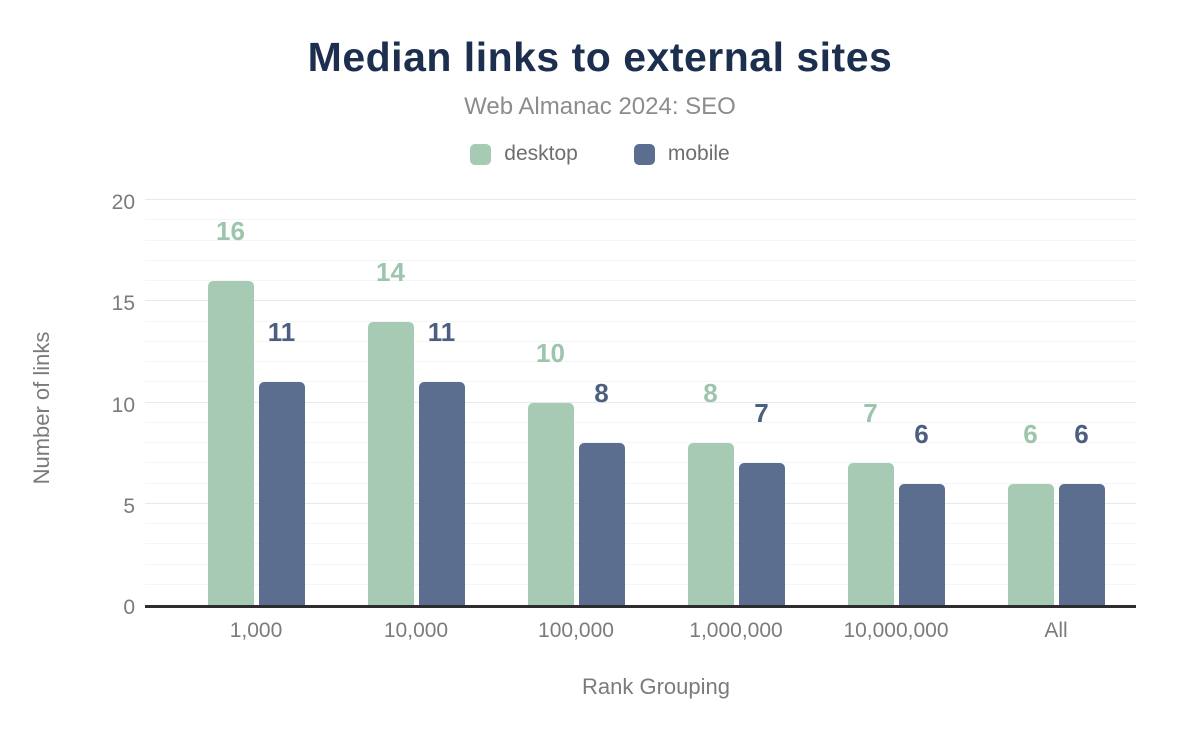  I want to click on legend-item-desktop: desktop, so click(524, 154).